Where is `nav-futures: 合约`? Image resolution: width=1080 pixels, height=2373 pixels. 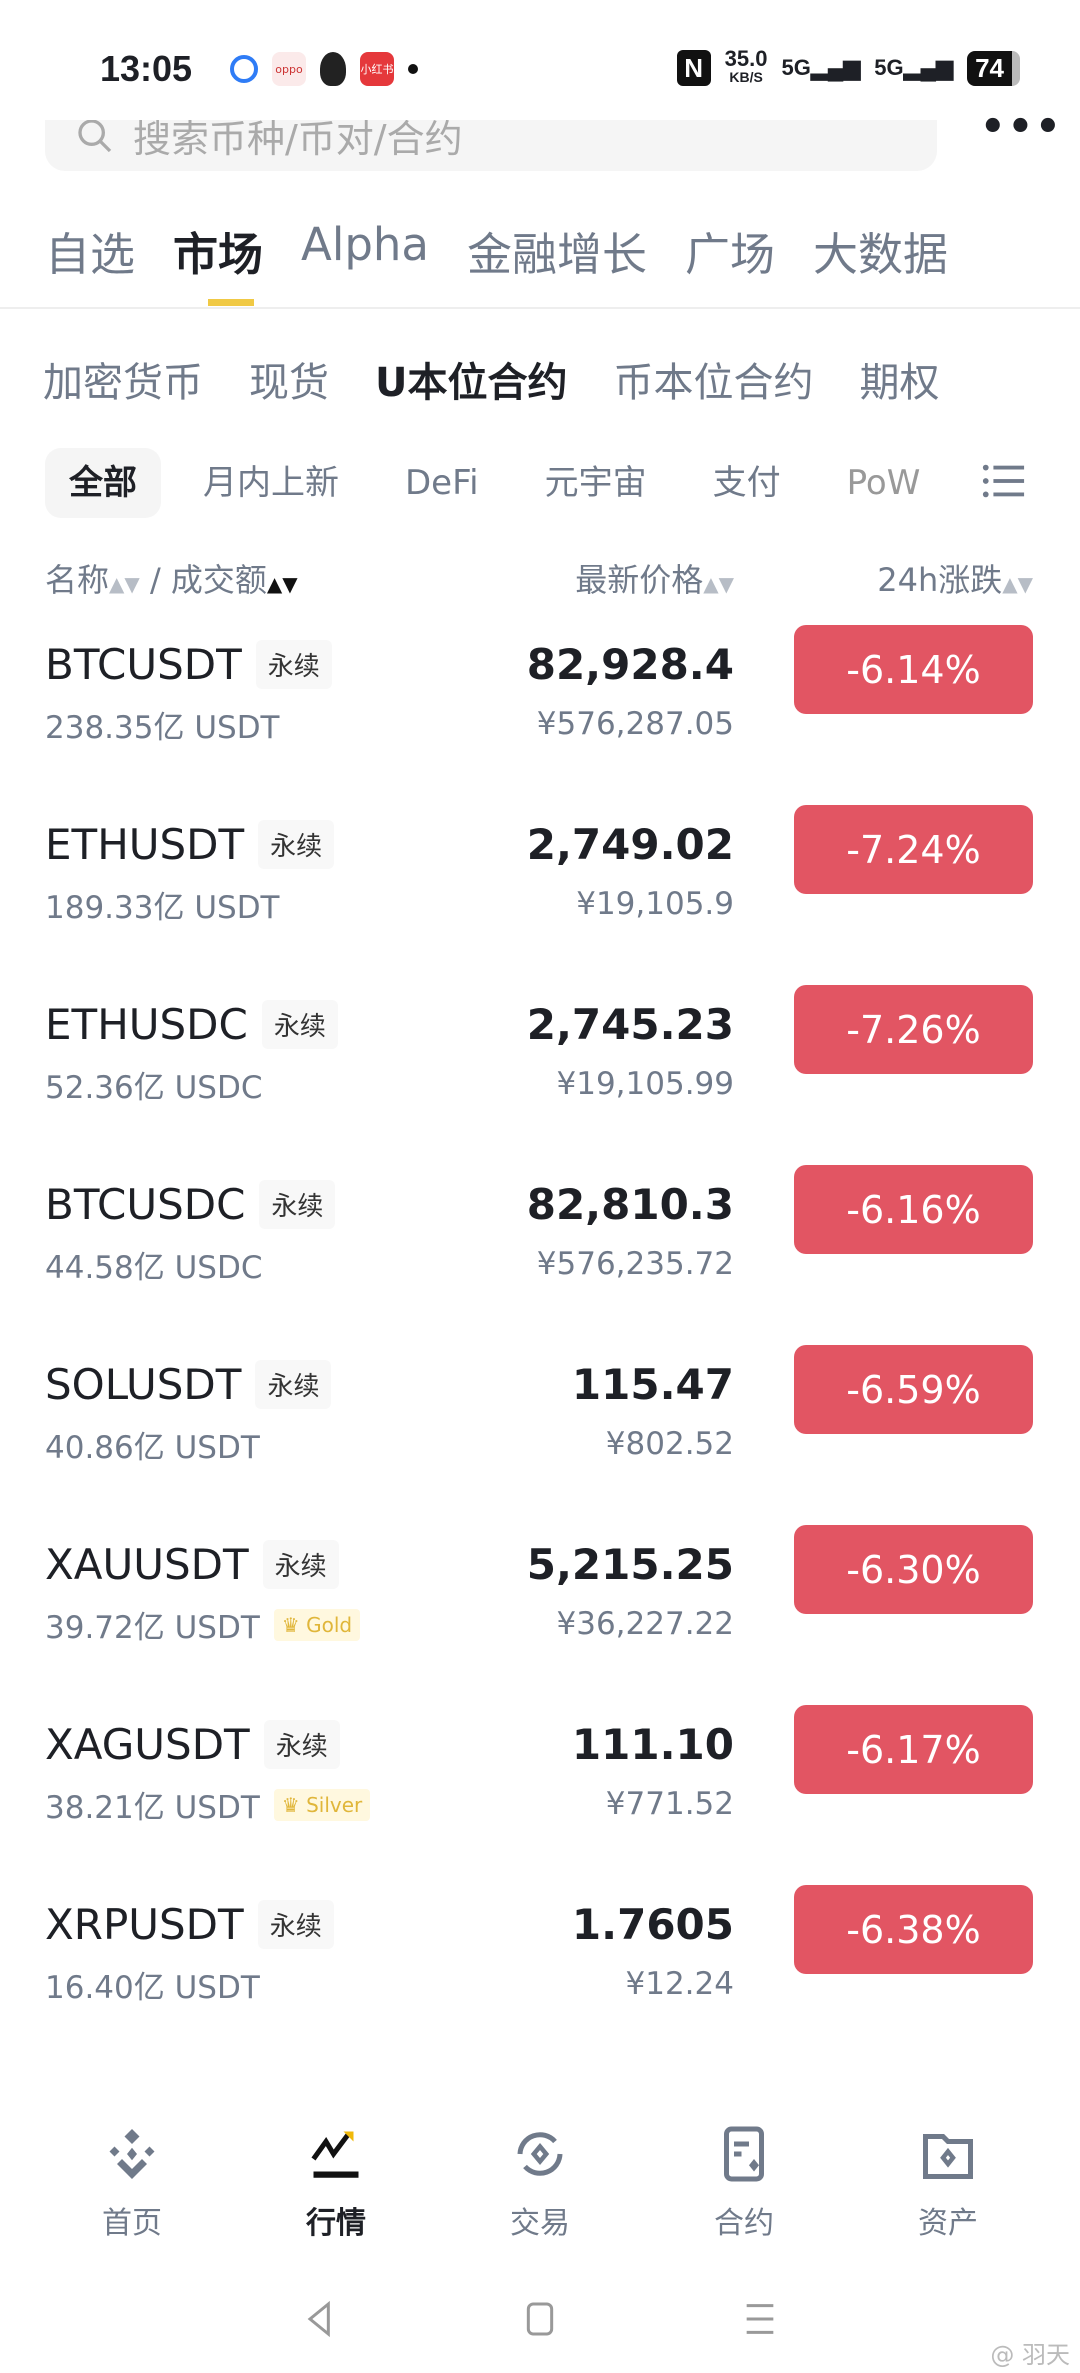 nav-futures: 合约 is located at coordinates (744, 2174).